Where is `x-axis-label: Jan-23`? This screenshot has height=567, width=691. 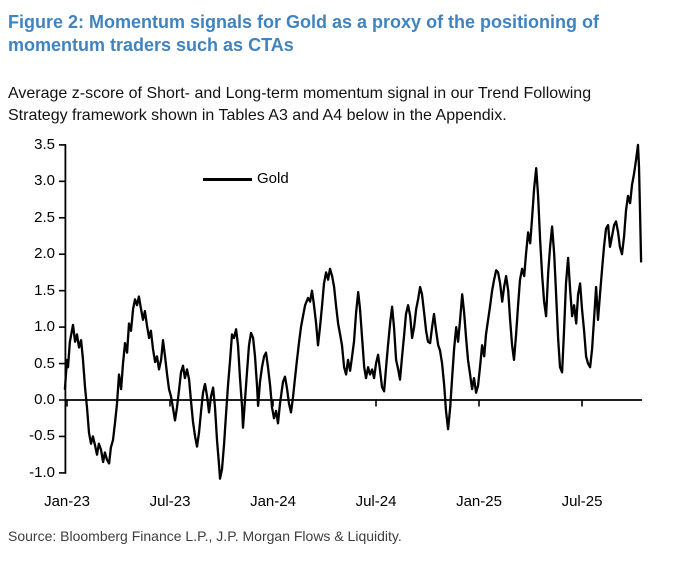 x-axis-label: Jan-23 is located at coordinates (67, 501).